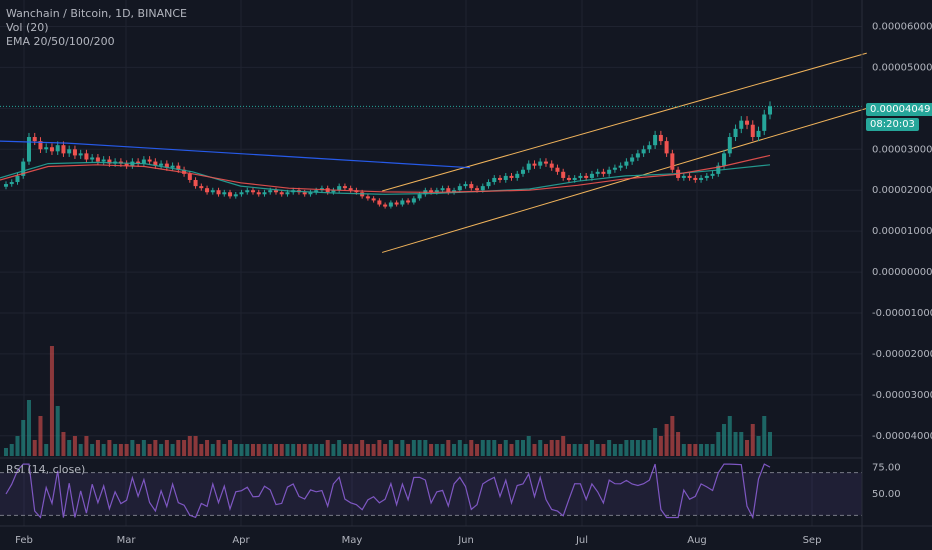 The width and height of the screenshot is (932, 550). I want to click on rsi-band, so click(431, 494).